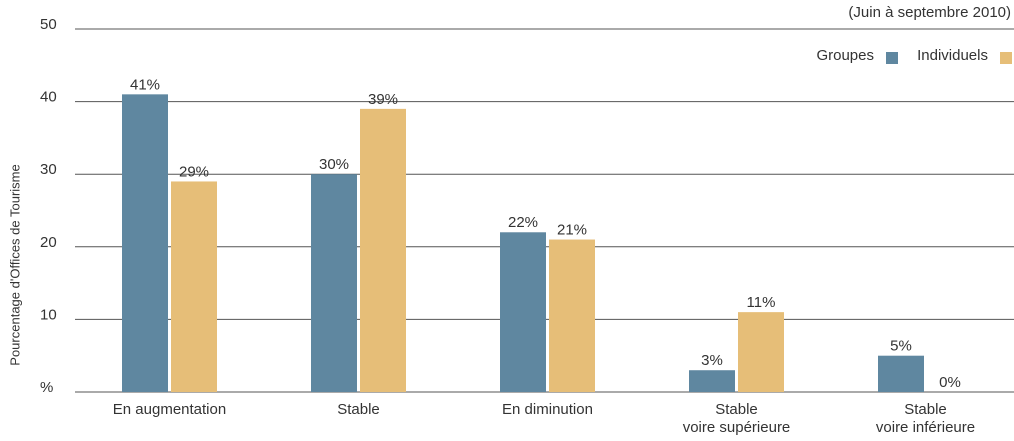  Describe the element at coordinates (358, 409) in the screenshot. I see `x-tick-label: Stable` at that location.